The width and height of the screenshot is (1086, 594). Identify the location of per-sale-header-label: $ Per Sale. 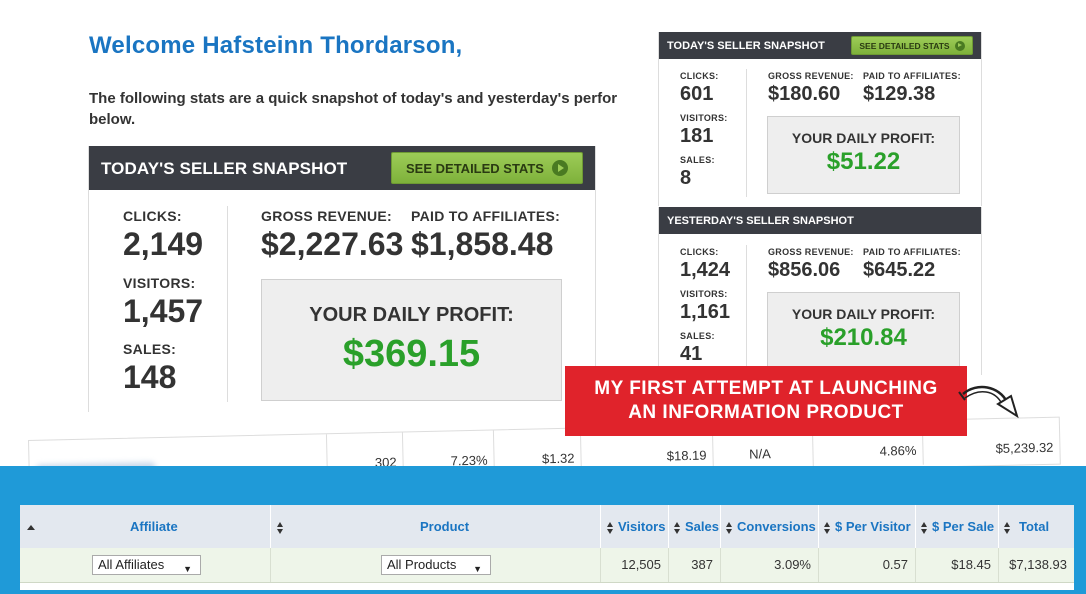
(963, 526).